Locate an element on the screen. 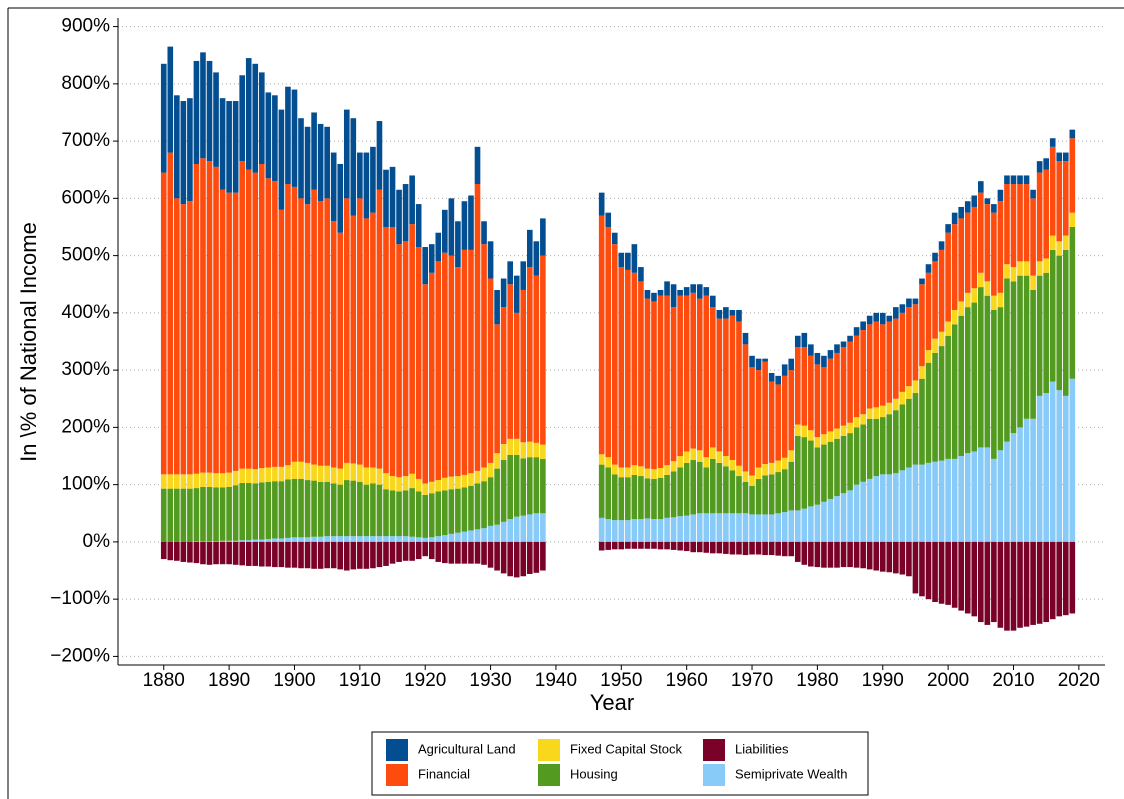 This screenshot has width=1124, height=799. y-tick-label: −100% is located at coordinates (80, 598).